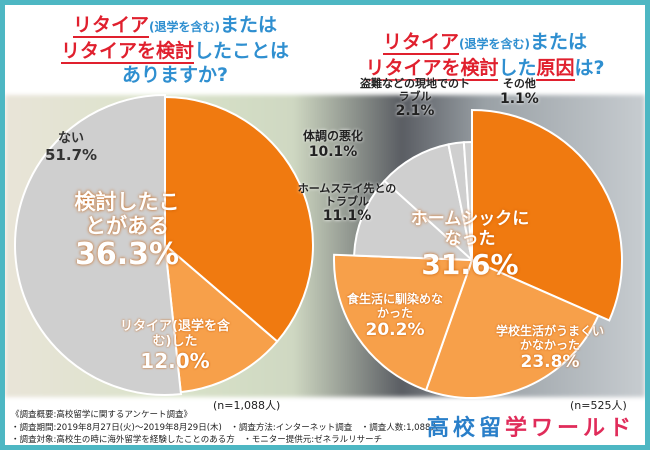 This screenshot has width=650, height=450. I want to click on slice-value: 10.1%, so click(333, 151).